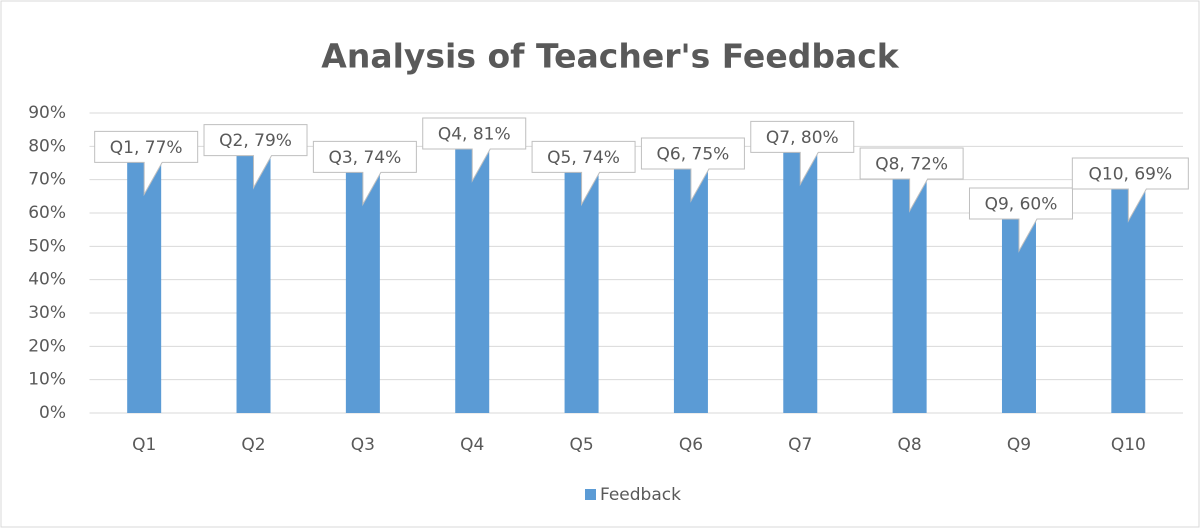 The image size is (1200, 528). I want to click on x-tick-label: Q5, so click(581, 445).